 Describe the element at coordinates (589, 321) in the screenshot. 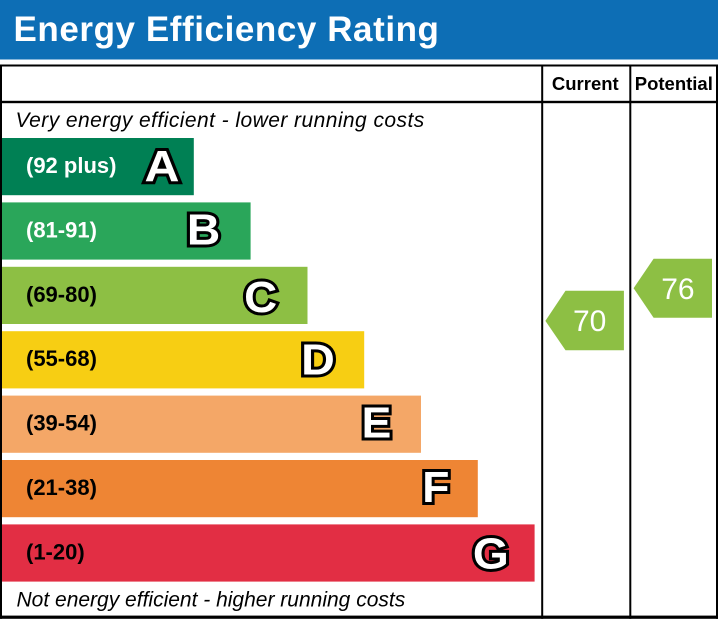

I see `svg-text: 70` at that location.